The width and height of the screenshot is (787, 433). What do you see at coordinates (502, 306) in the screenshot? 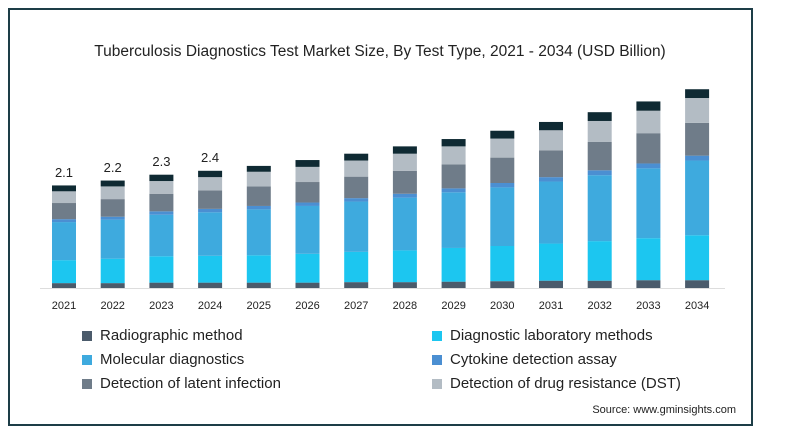
I see `x-tick-label: 2030` at bounding box center [502, 306].